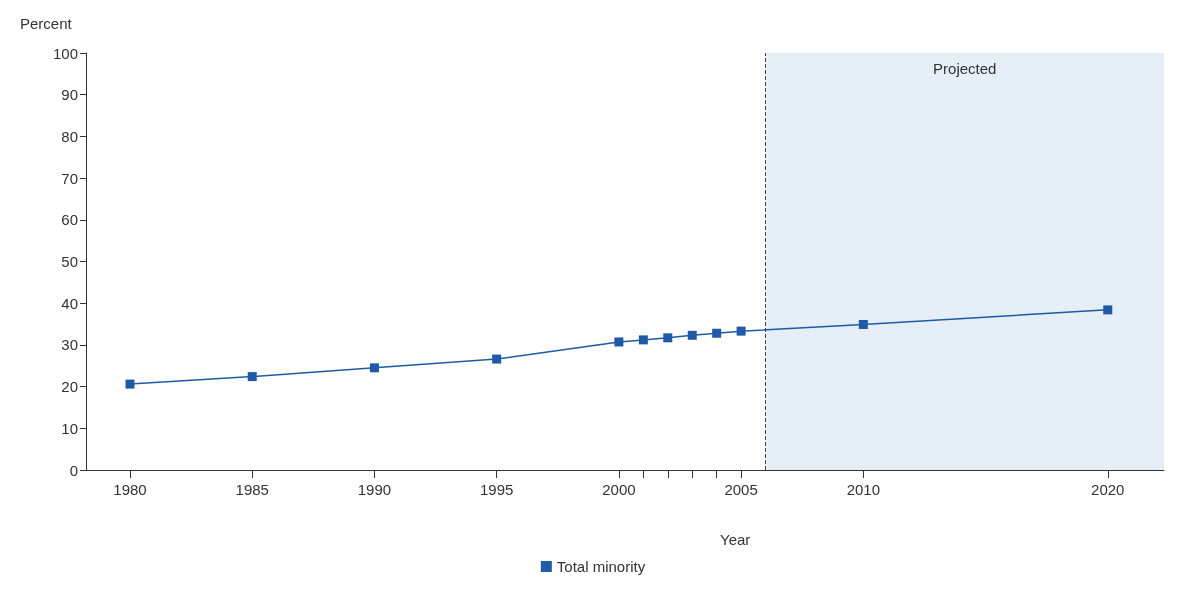 The height and width of the screenshot is (591, 1186). What do you see at coordinates (69, 95) in the screenshot?
I see `y-tick-label: 90` at bounding box center [69, 95].